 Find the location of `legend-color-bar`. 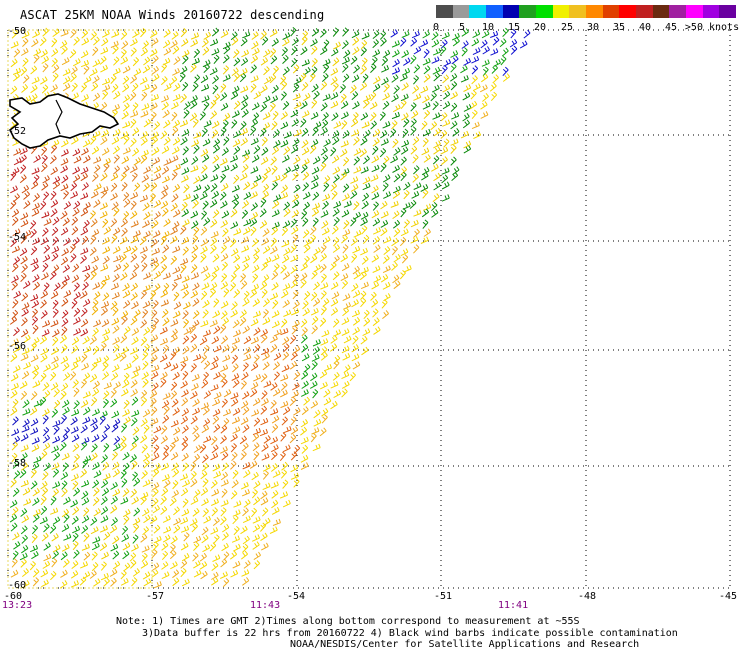

legend-color-bar is located at coordinates (586, 11).